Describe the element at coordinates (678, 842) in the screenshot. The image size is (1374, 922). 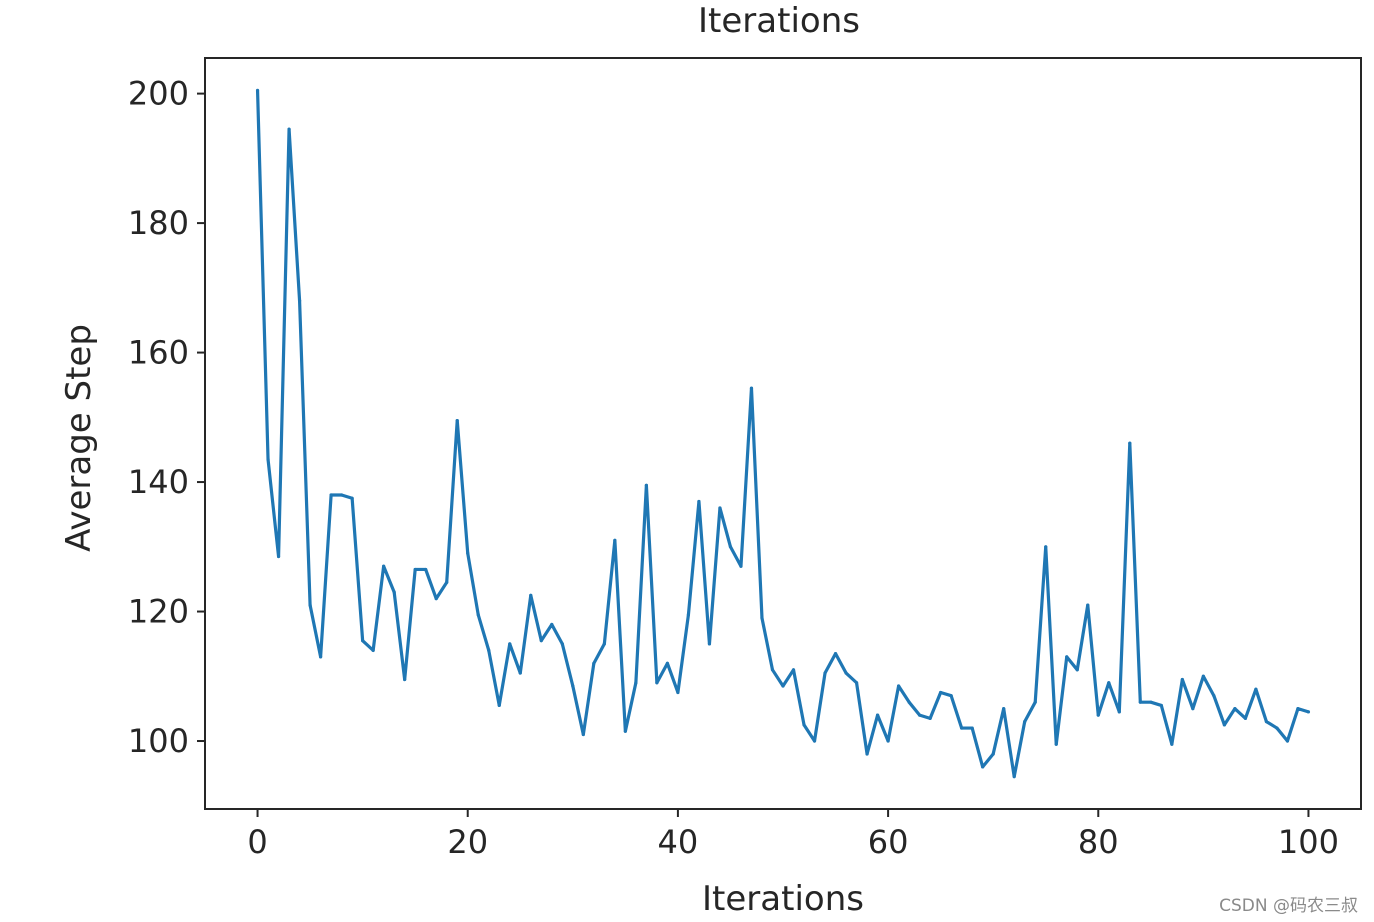
I see `x-tick-label: 40` at that location.